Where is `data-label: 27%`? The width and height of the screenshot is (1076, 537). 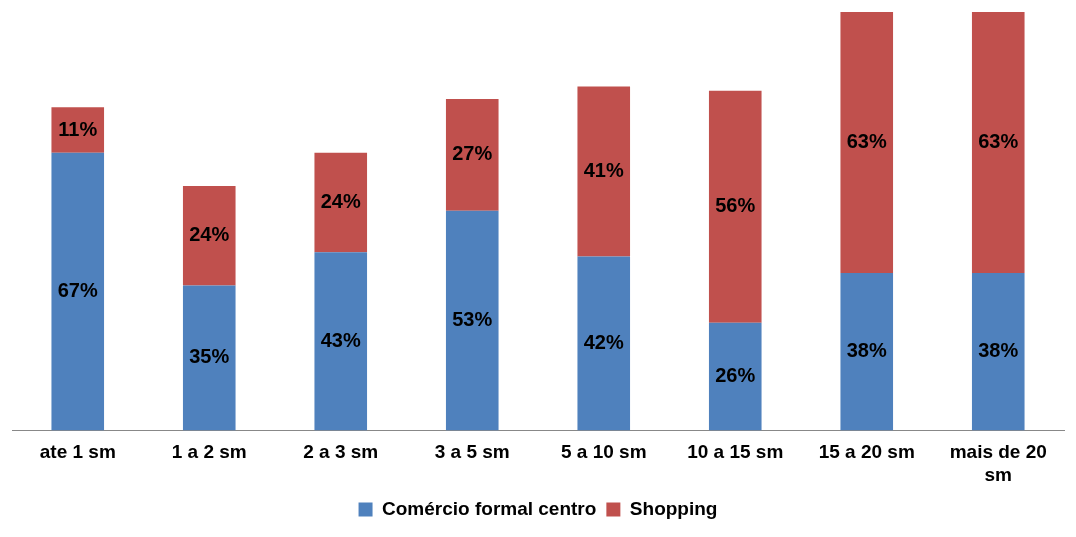
data-label: 27% is located at coordinates (472, 153).